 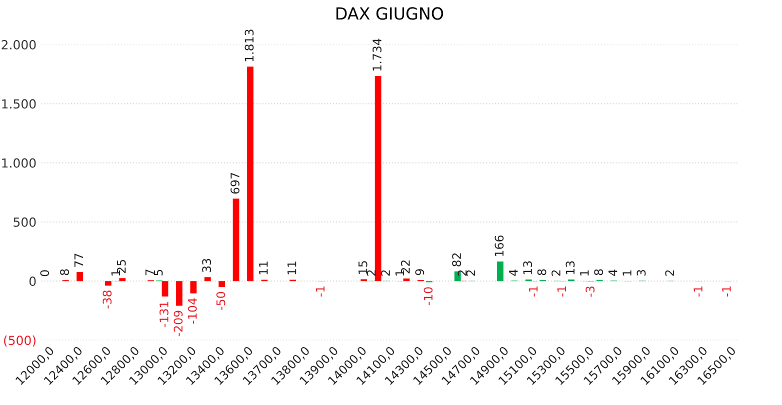 What do you see at coordinates (45, 273) in the screenshot?
I see `data-label: 0` at bounding box center [45, 273].